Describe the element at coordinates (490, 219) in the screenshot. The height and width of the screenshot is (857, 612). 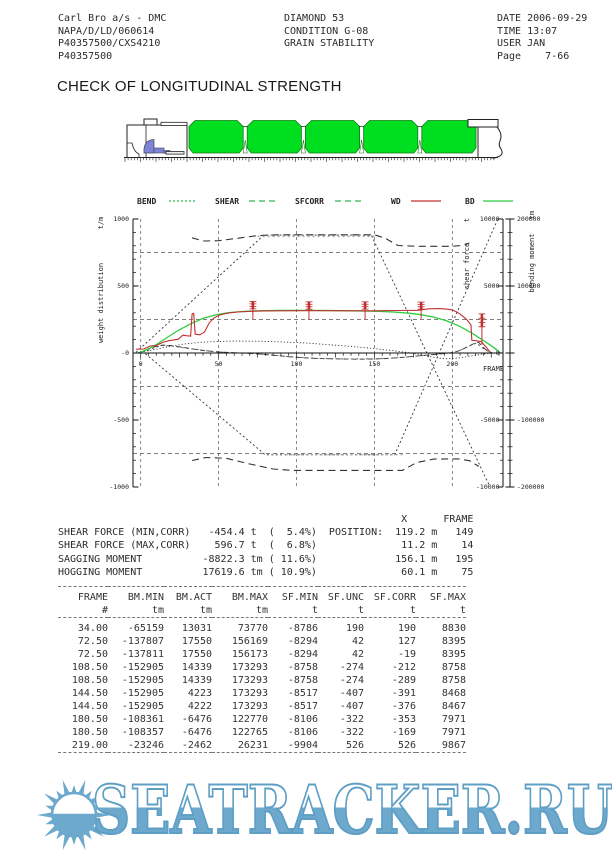
I see `svg-text: 10000` at that location.